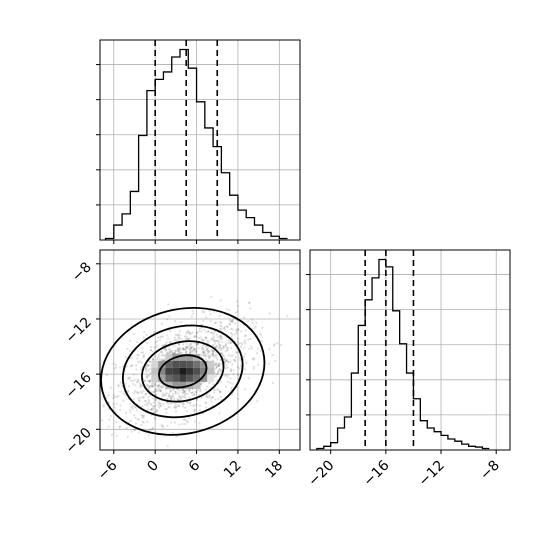 The width and height of the screenshot is (550, 550). I want to click on hist2-xtick-label-0: −20, so click(321, 474).